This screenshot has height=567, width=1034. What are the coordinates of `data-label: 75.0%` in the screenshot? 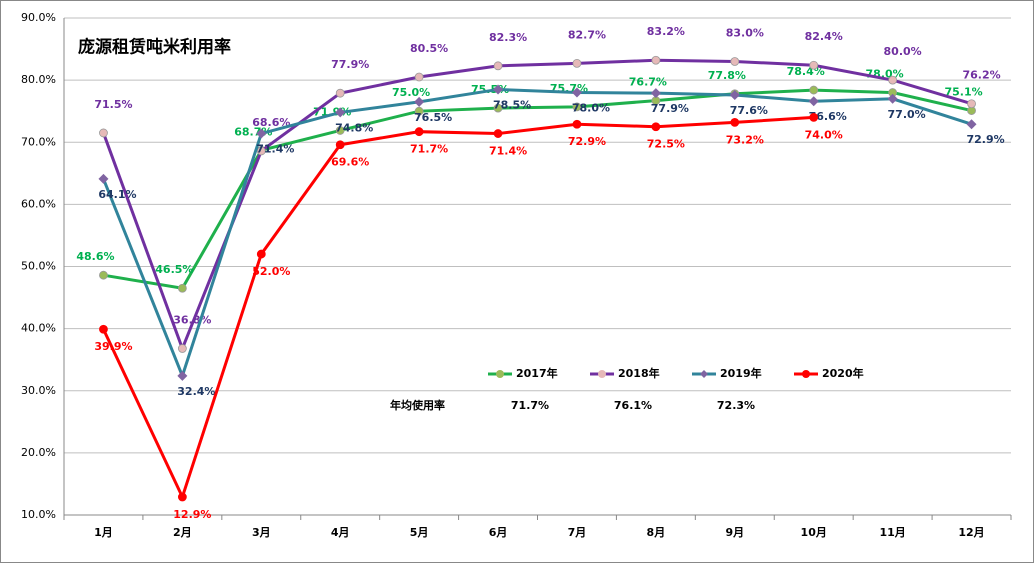 It's located at (411, 92).